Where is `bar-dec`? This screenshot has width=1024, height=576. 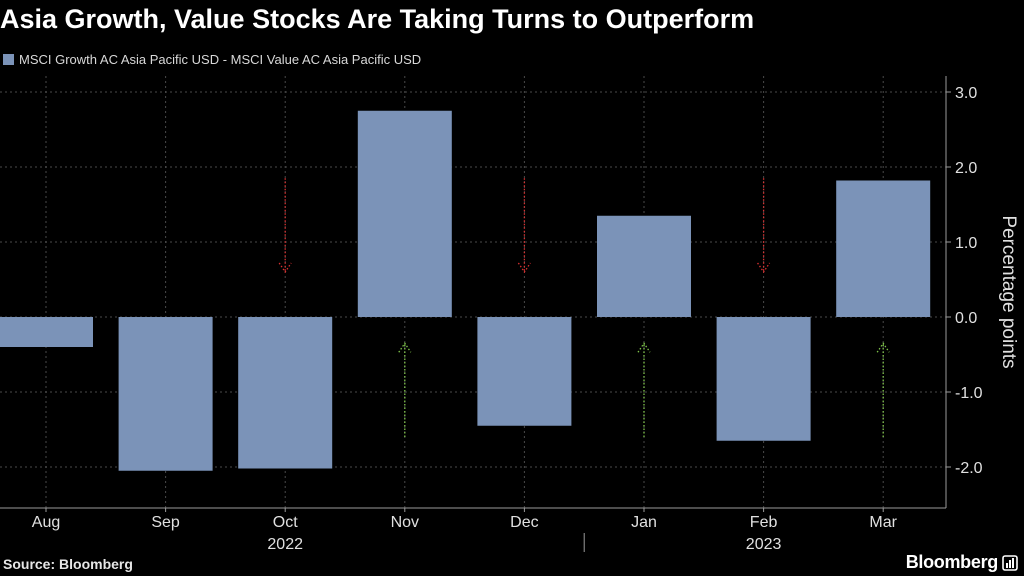
bar-dec is located at coordinates (524, 371).